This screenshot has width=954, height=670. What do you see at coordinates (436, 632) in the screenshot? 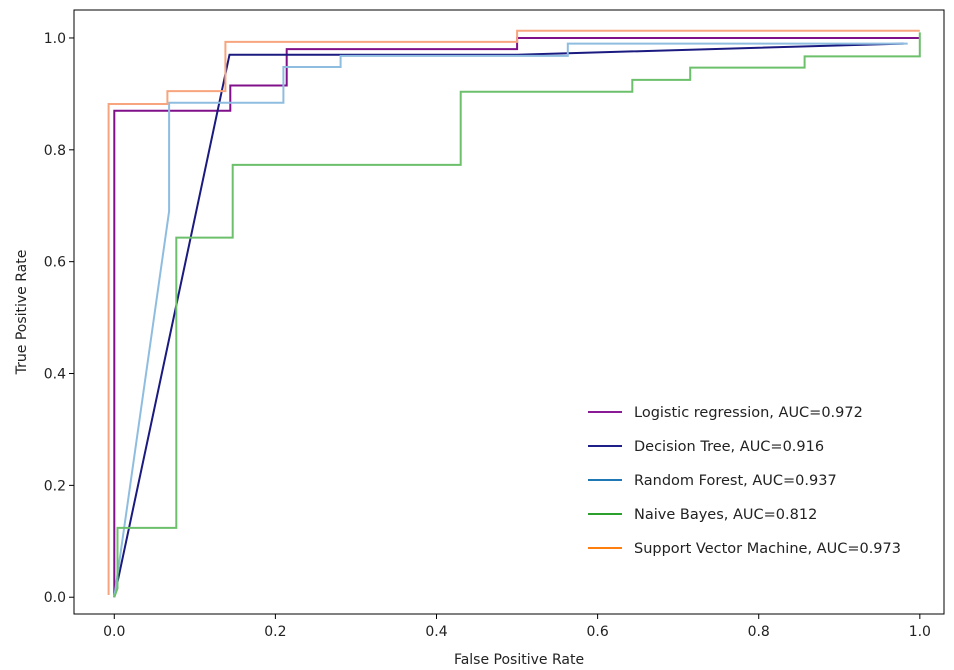
I see `x-tick-label: 0.4` at bounding box center [436, 632].